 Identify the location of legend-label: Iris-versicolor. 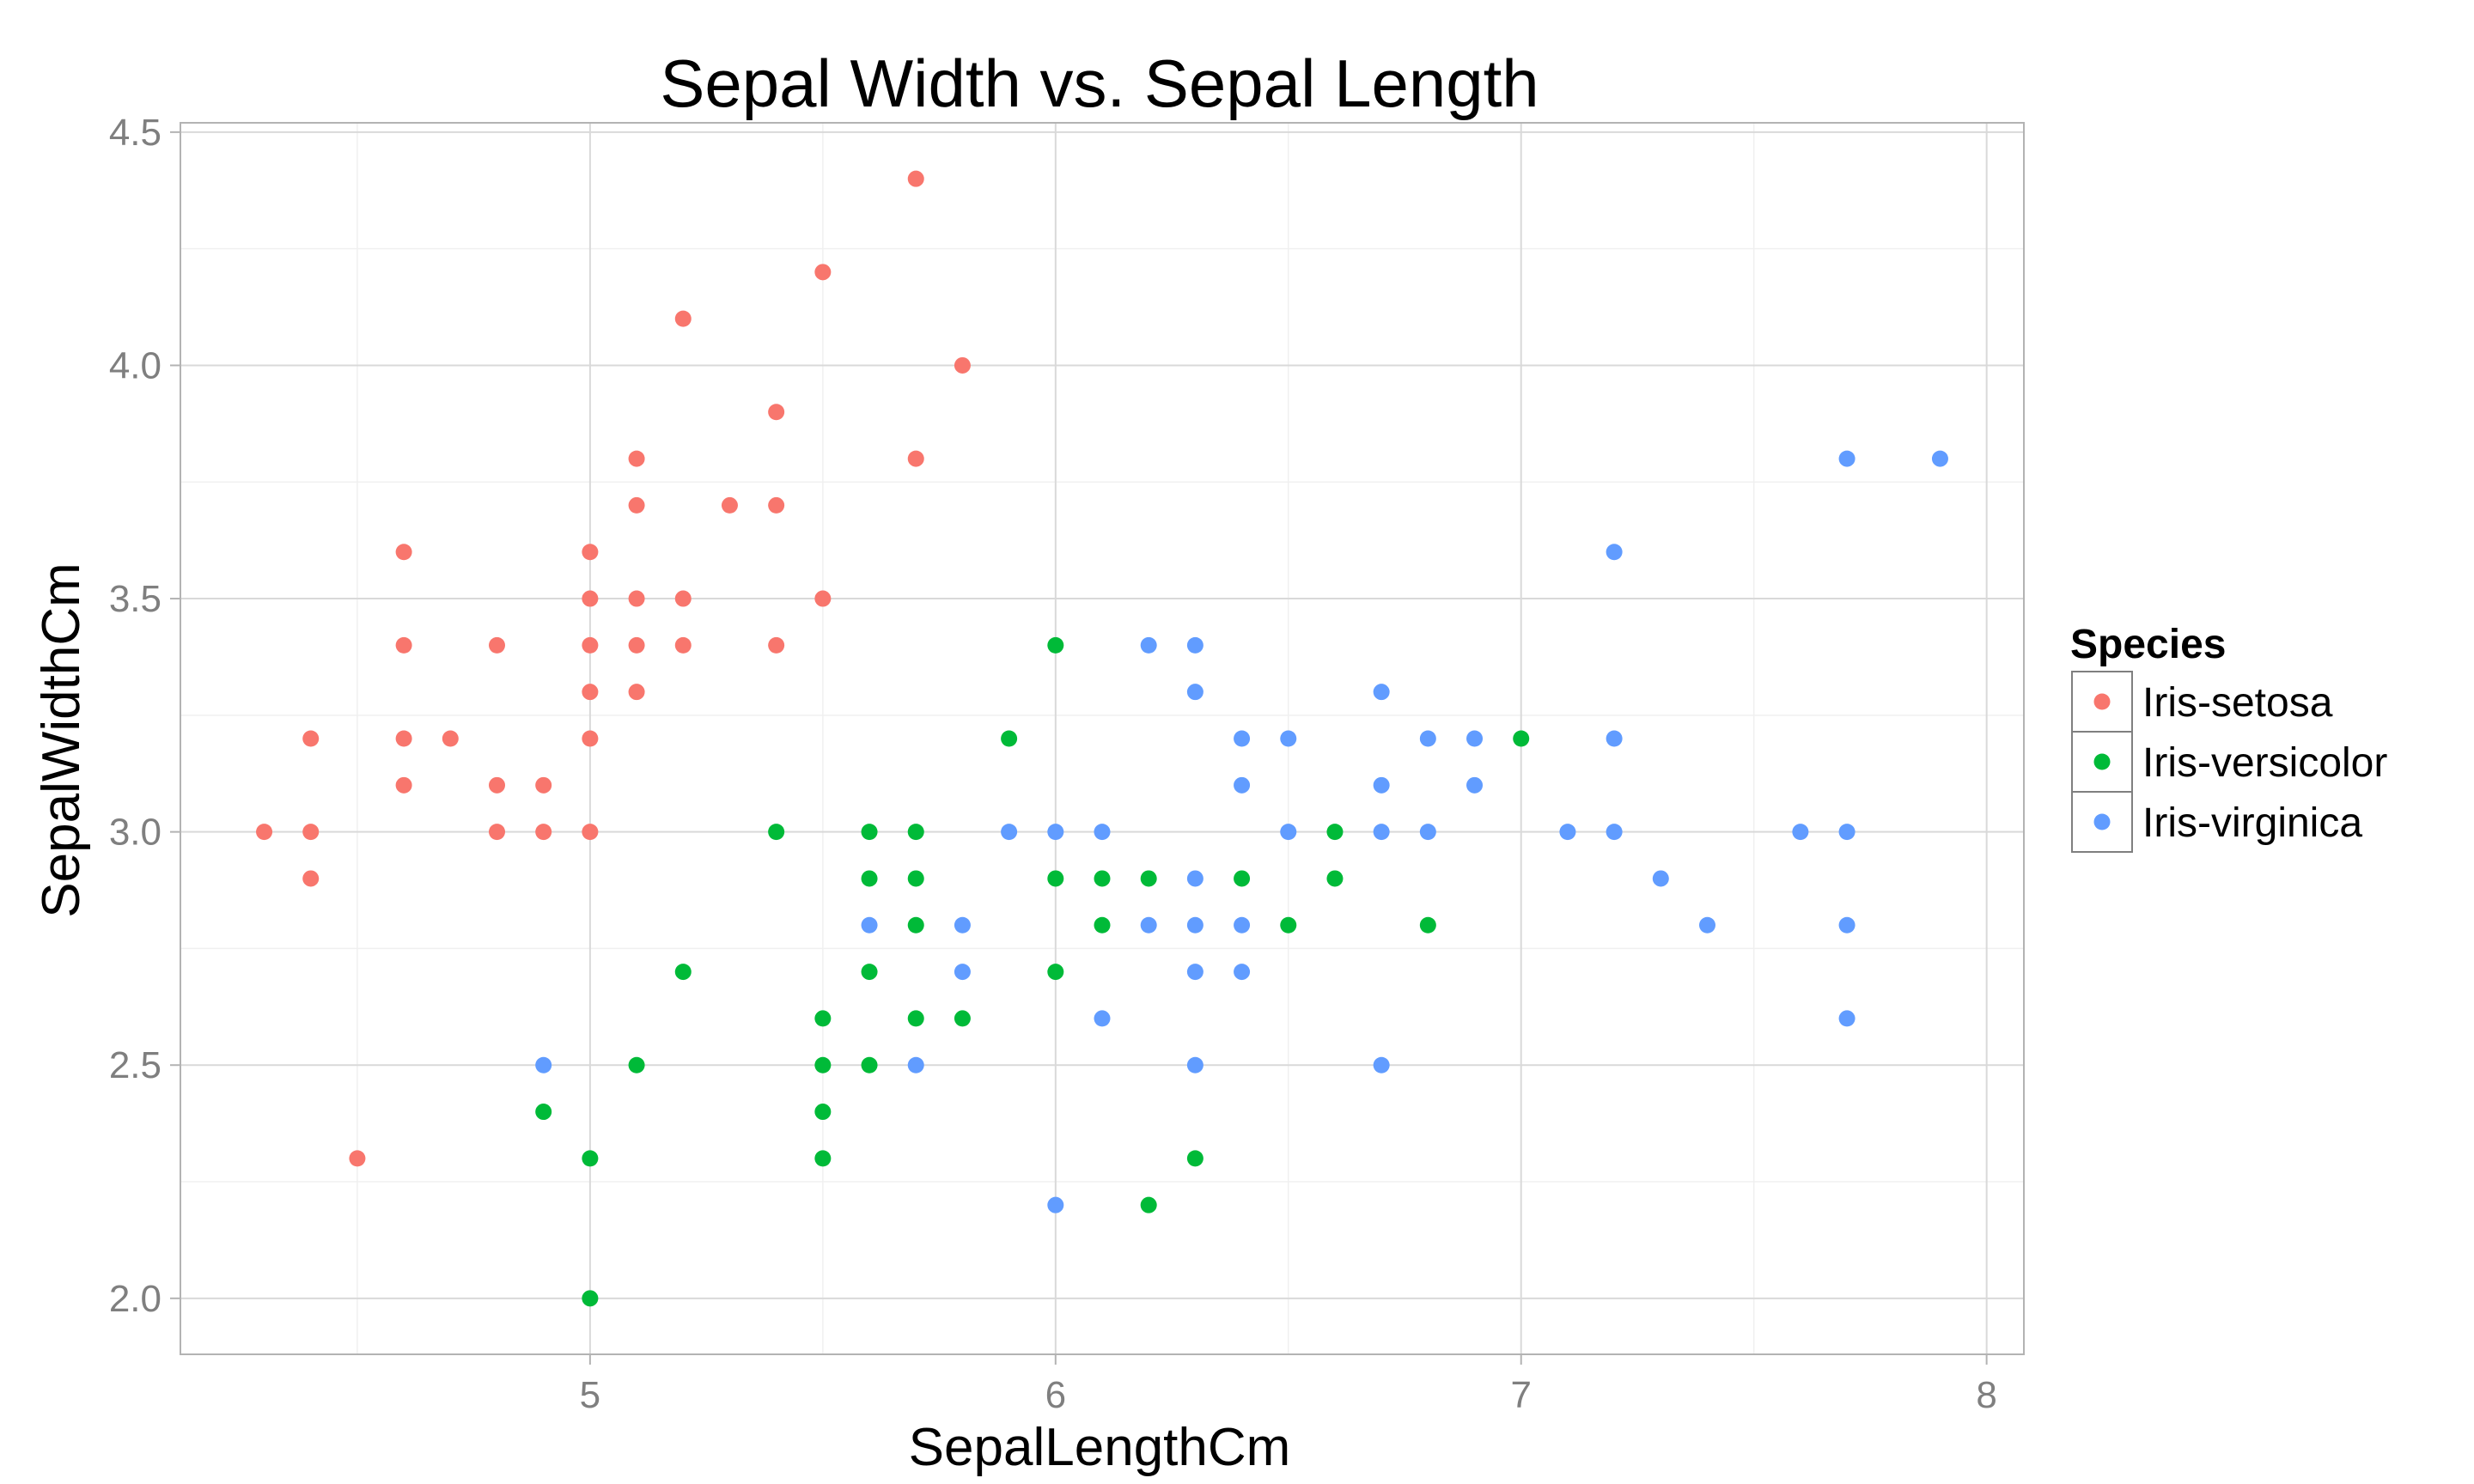
(2264, 763).